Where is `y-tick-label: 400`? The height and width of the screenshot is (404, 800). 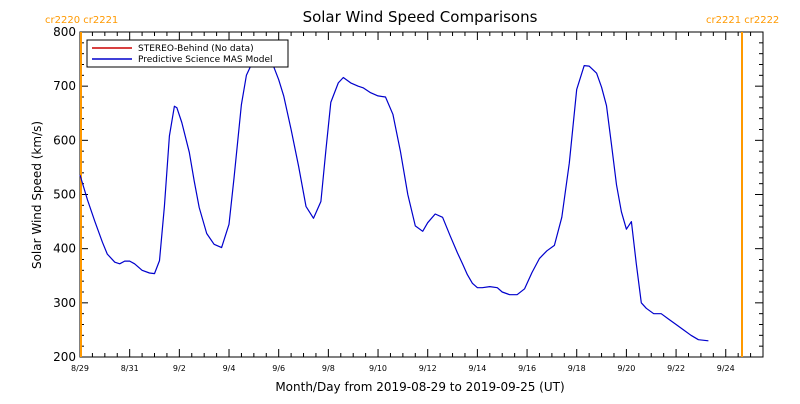 y-tick-label: 400 is located at coordinates (64, 249).